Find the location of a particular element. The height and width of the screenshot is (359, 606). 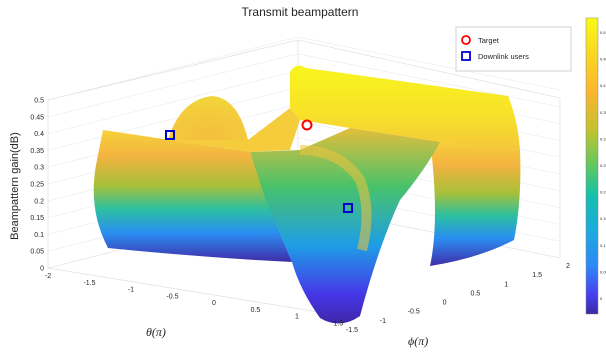

surface-left-wall is located at coordinates (192, 196).